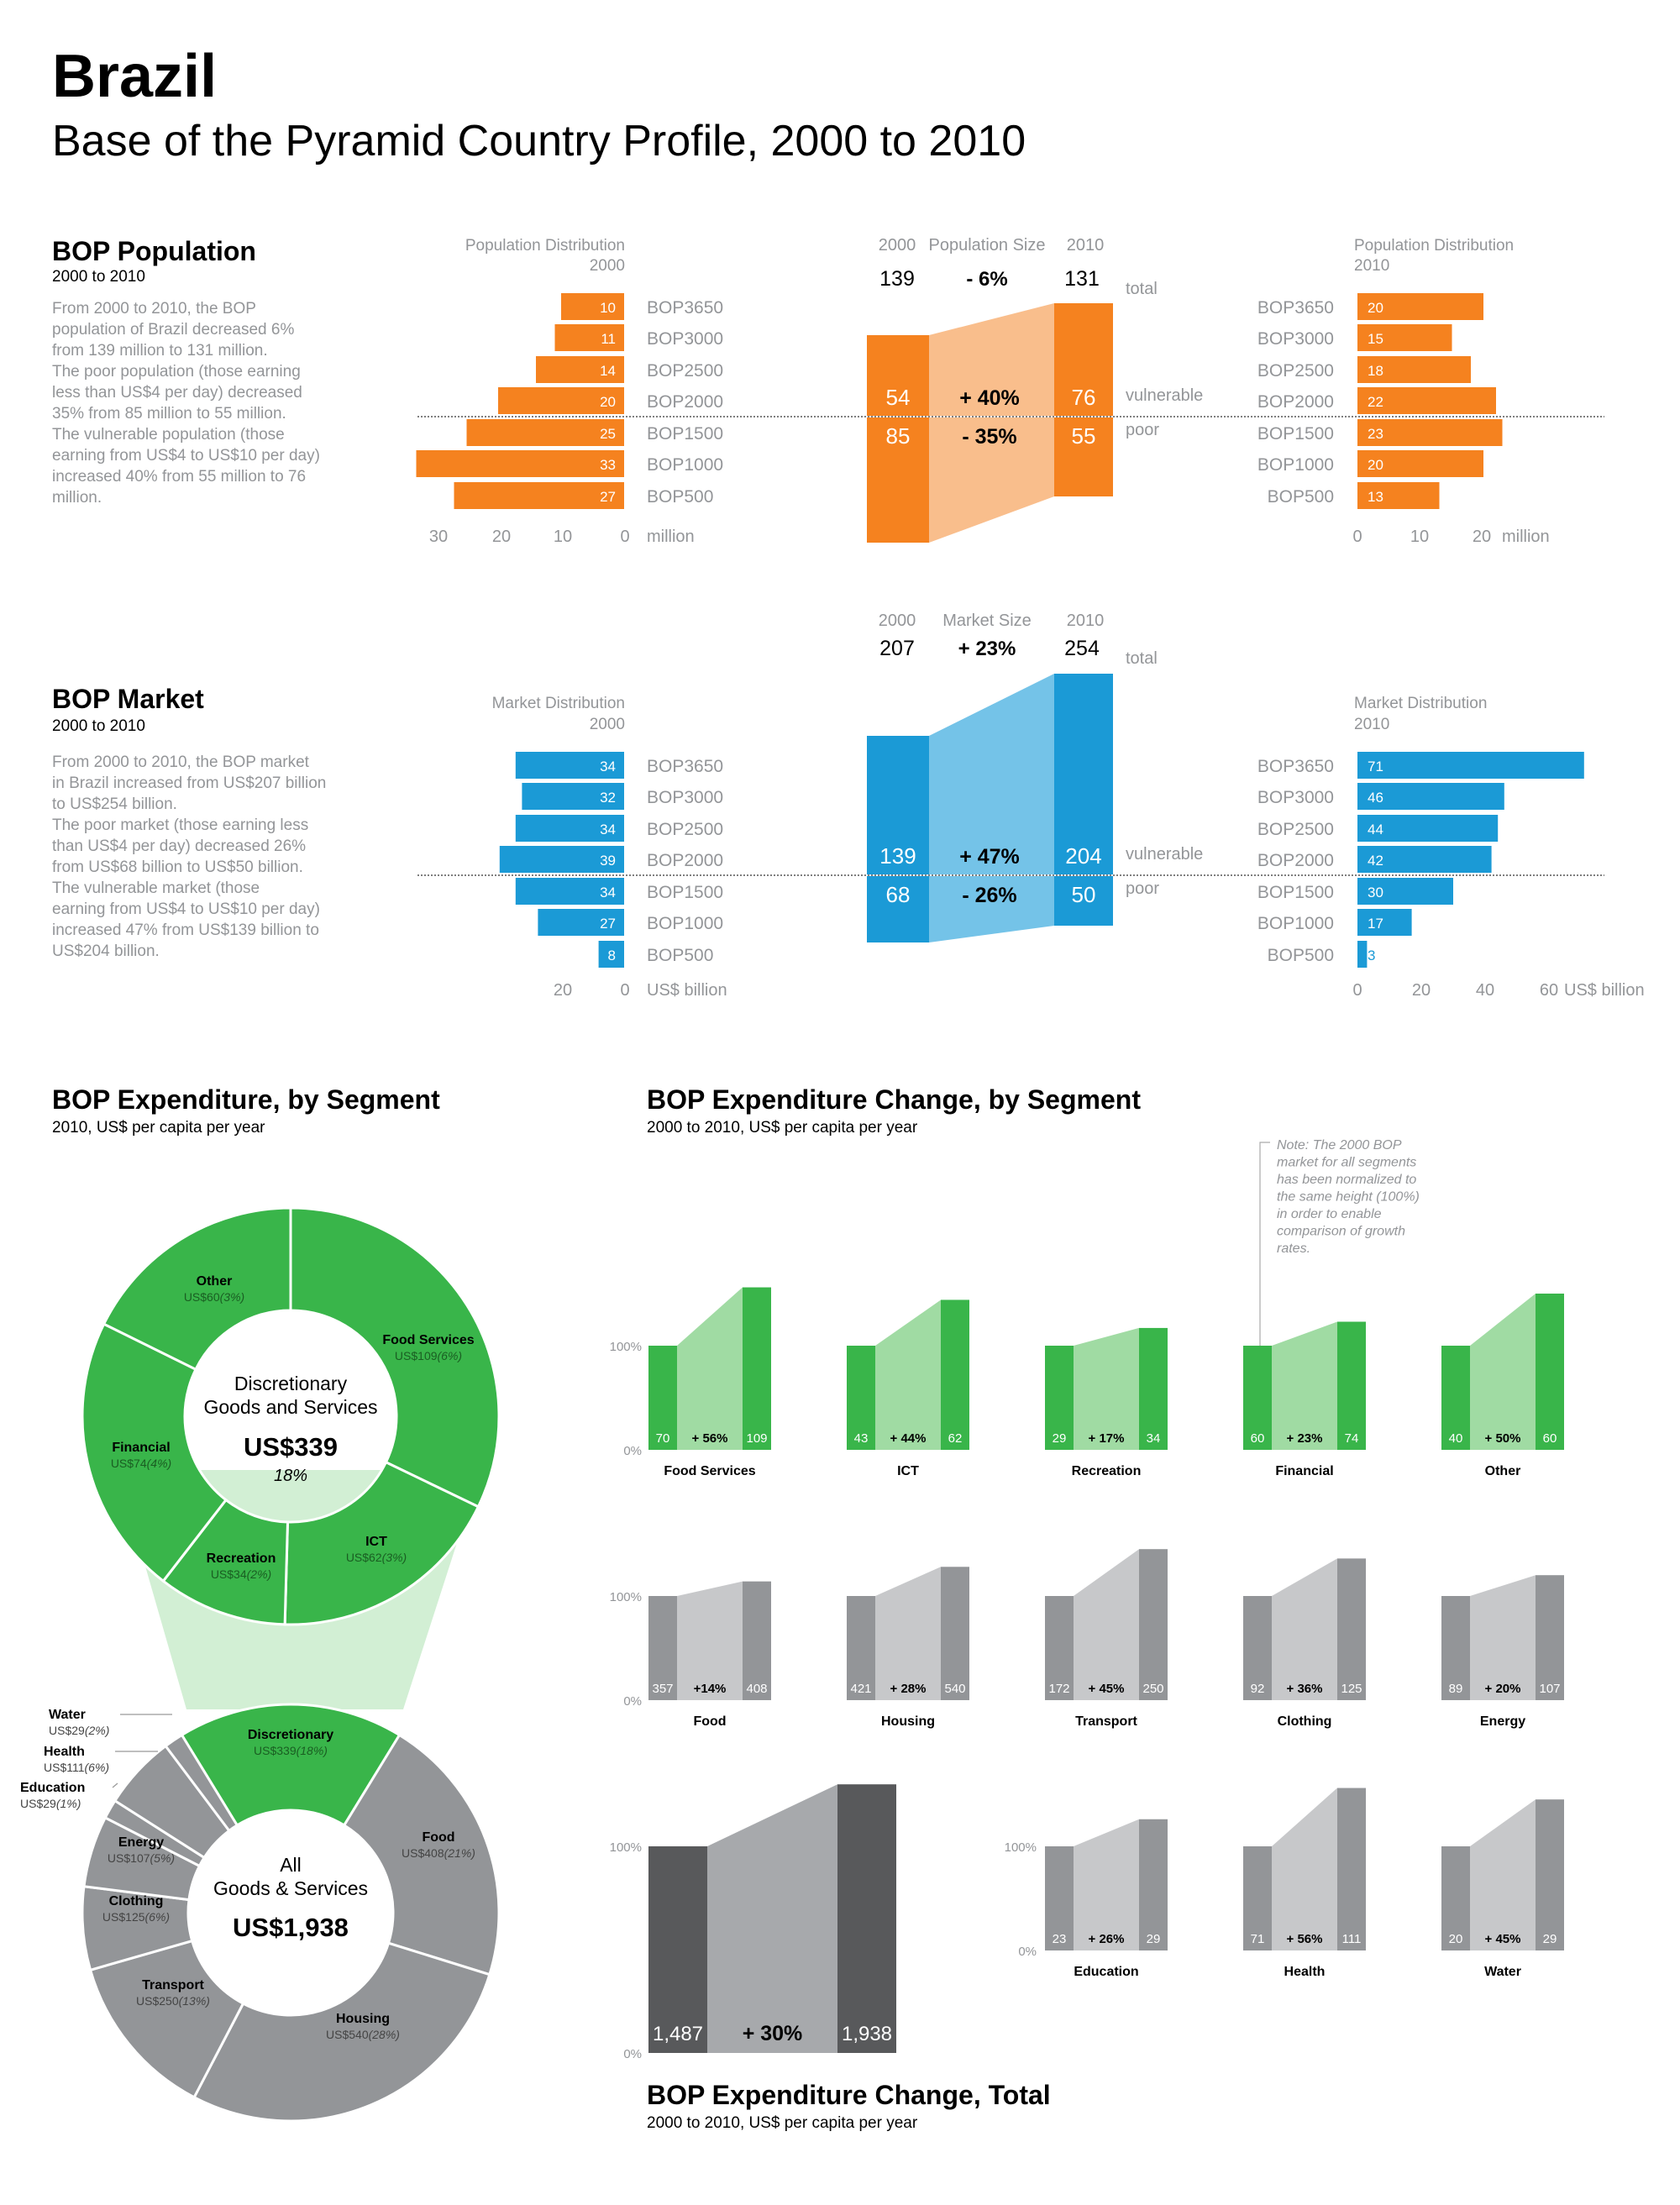  Describe the element at coordinates (1301, 955) in the screenshot. I see `category-label-right: BOP500` at that location.